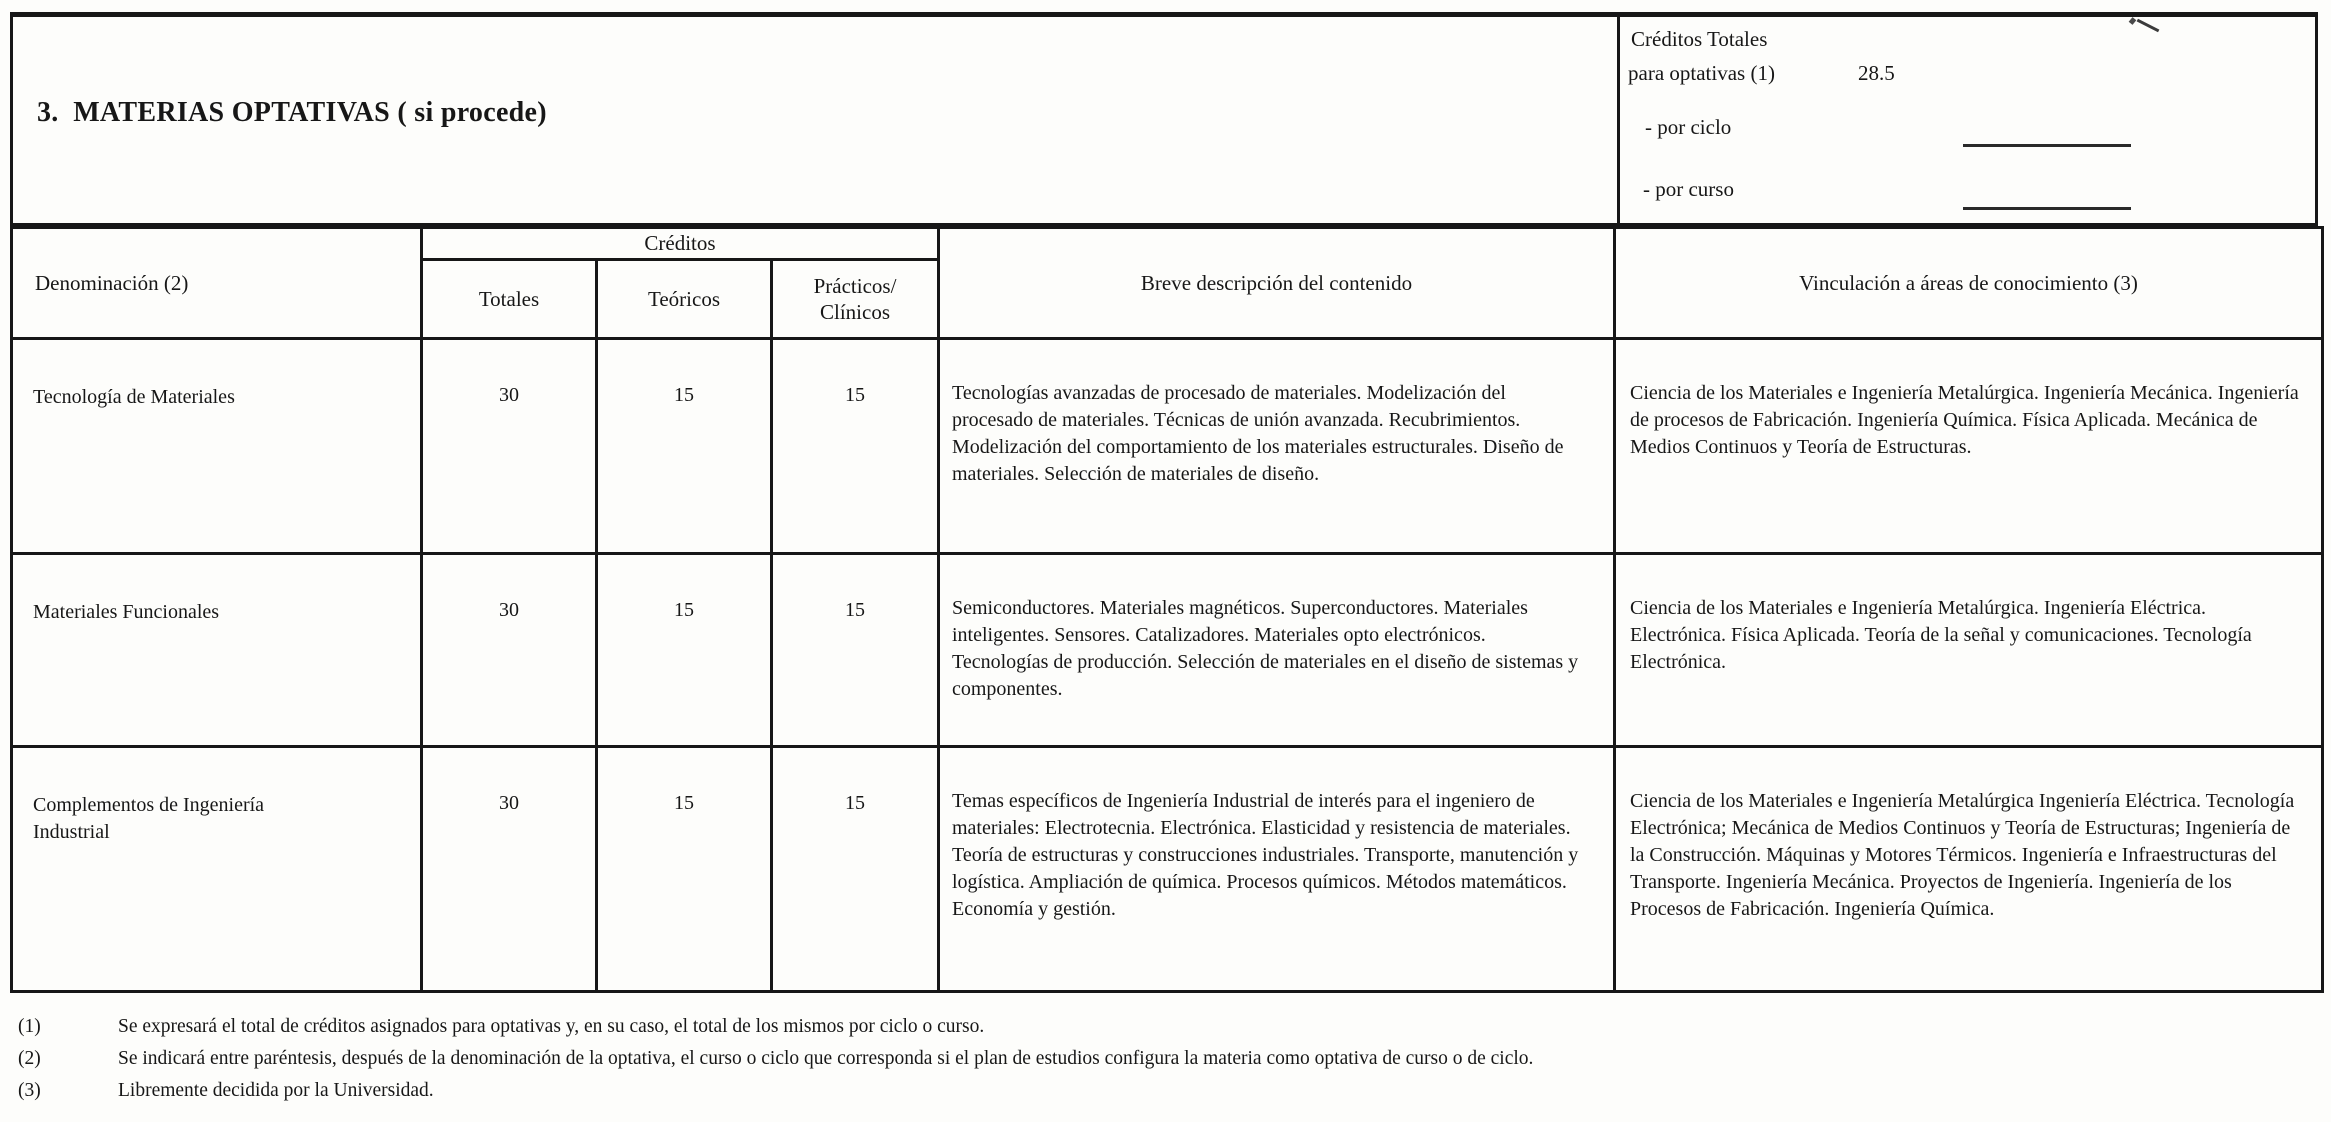 The height and width of the screenshot is (1122, 2331). Describe the element at coordinates (1699, 39) in the screenshot. I see `credits-totals-label-line1: Créditos Totales` at that location.